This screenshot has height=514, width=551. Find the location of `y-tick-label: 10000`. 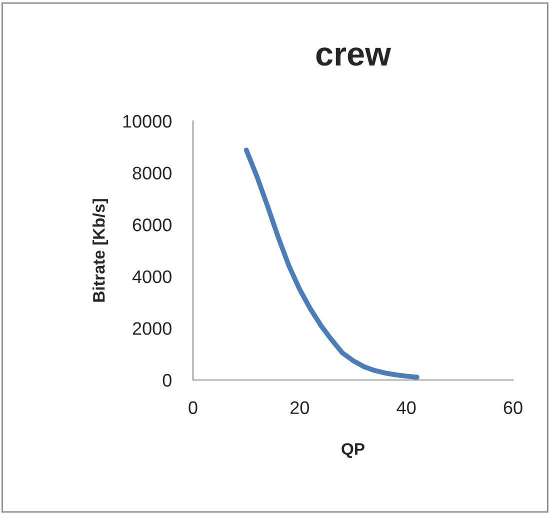

y-tick-label: 10000 is located at coordinates (147, 121).